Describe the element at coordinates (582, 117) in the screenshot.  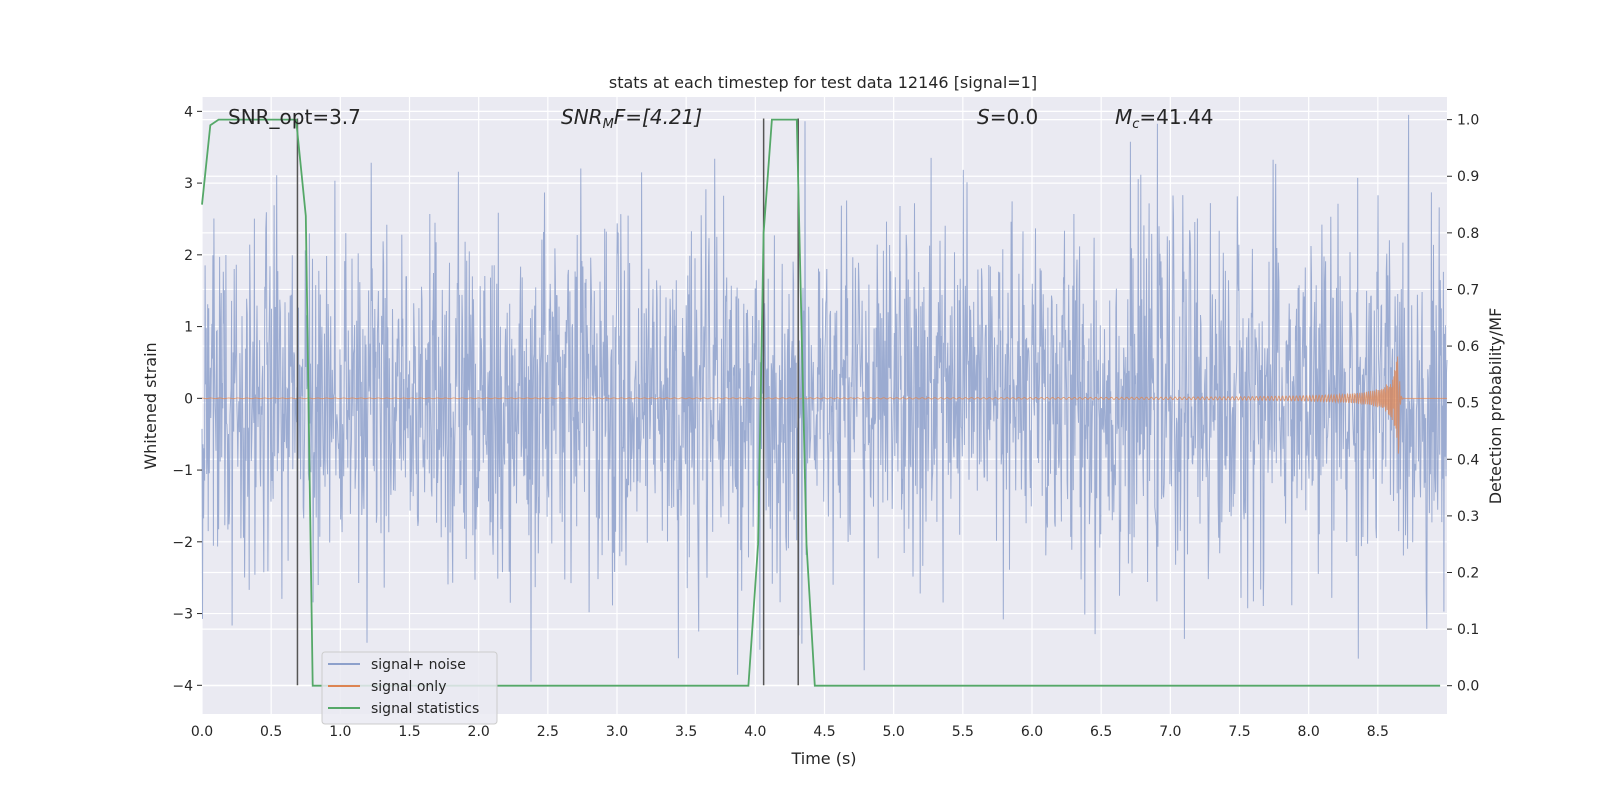
I see `annotation-snr-mf-var: SNR` at that location.